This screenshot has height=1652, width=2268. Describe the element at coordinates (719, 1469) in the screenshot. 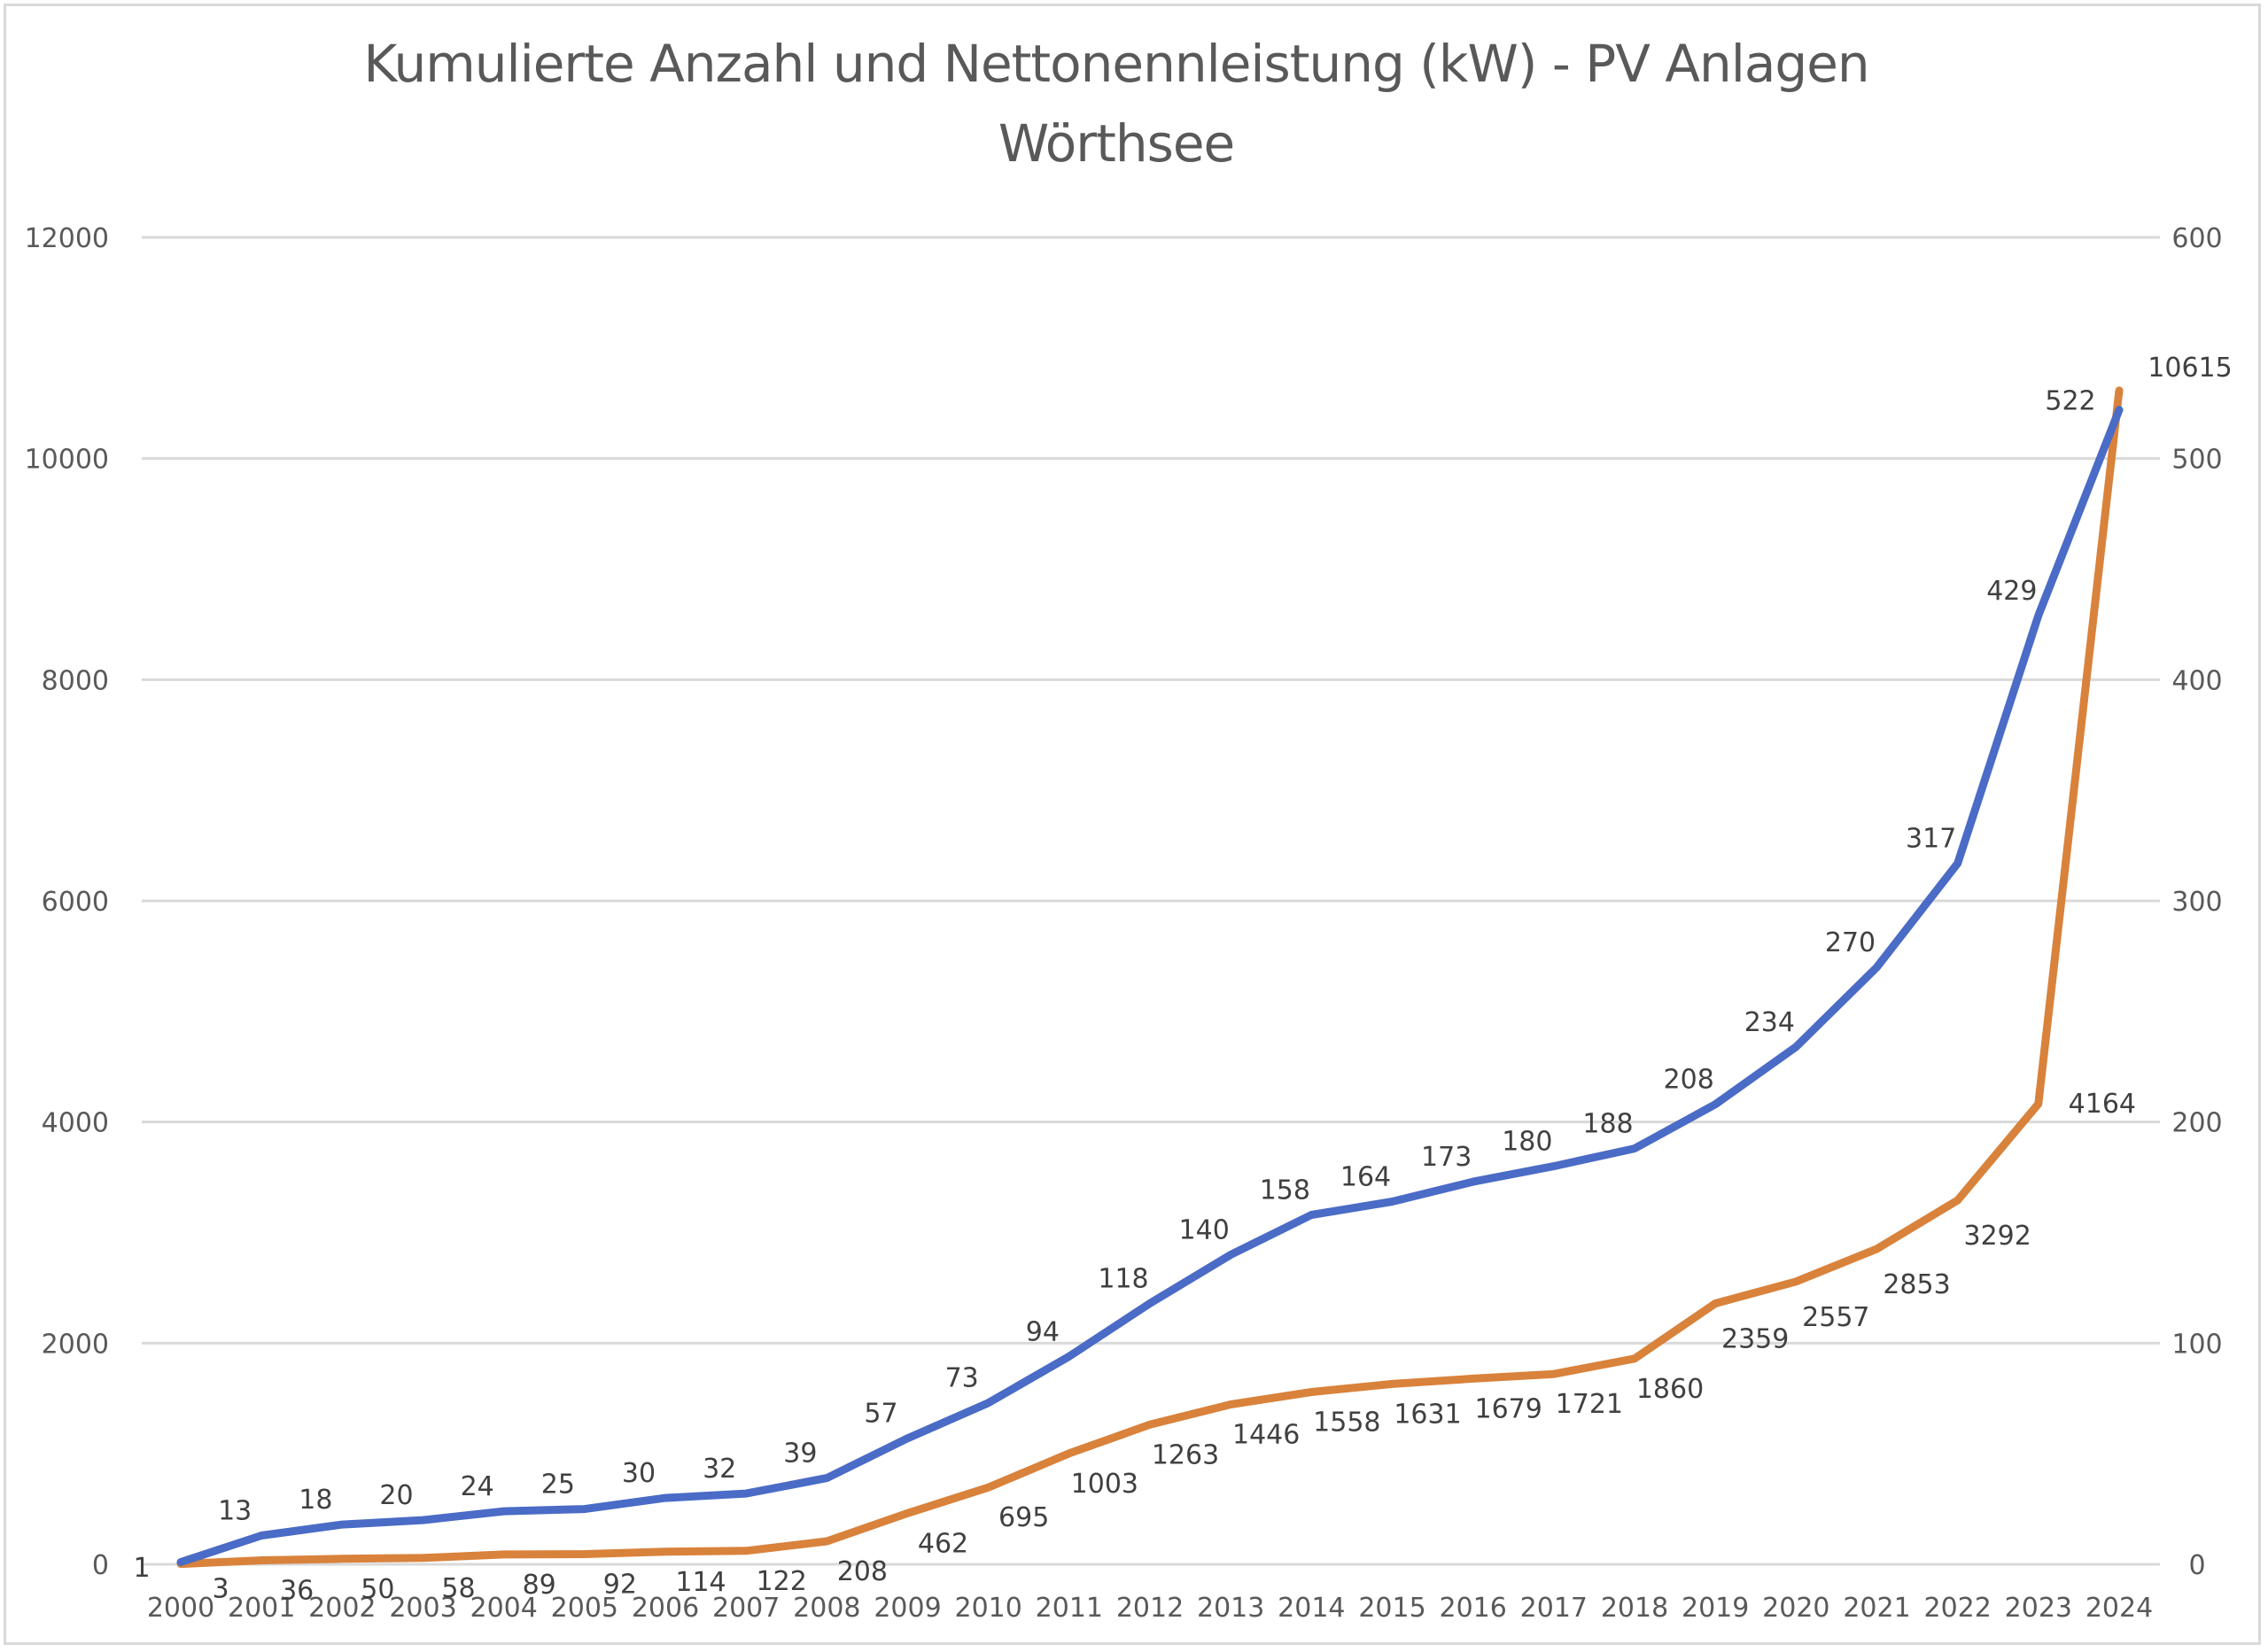

I see `data-label-anzahl: 32` at that location.